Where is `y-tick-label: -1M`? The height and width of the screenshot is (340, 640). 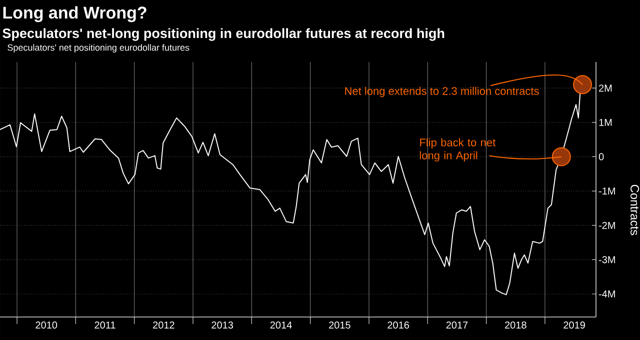 y-tick-label: -1M is located at coordinates (606, 191).